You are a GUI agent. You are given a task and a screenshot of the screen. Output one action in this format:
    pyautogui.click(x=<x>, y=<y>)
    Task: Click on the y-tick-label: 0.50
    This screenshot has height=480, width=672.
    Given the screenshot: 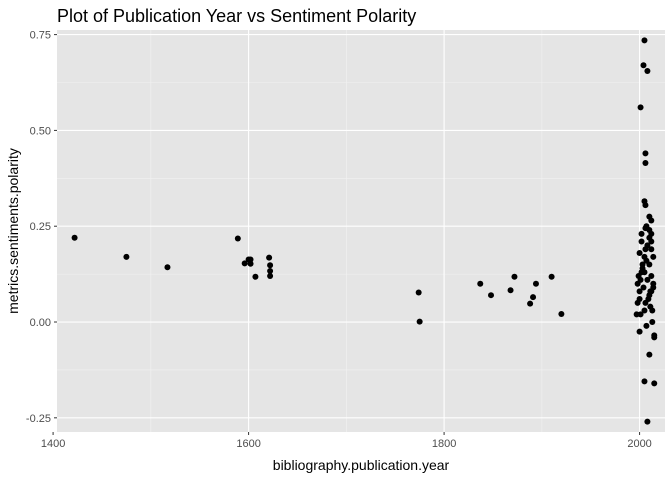 What is the action you would take?
    pyautogui.click(x=40, y=131)
    